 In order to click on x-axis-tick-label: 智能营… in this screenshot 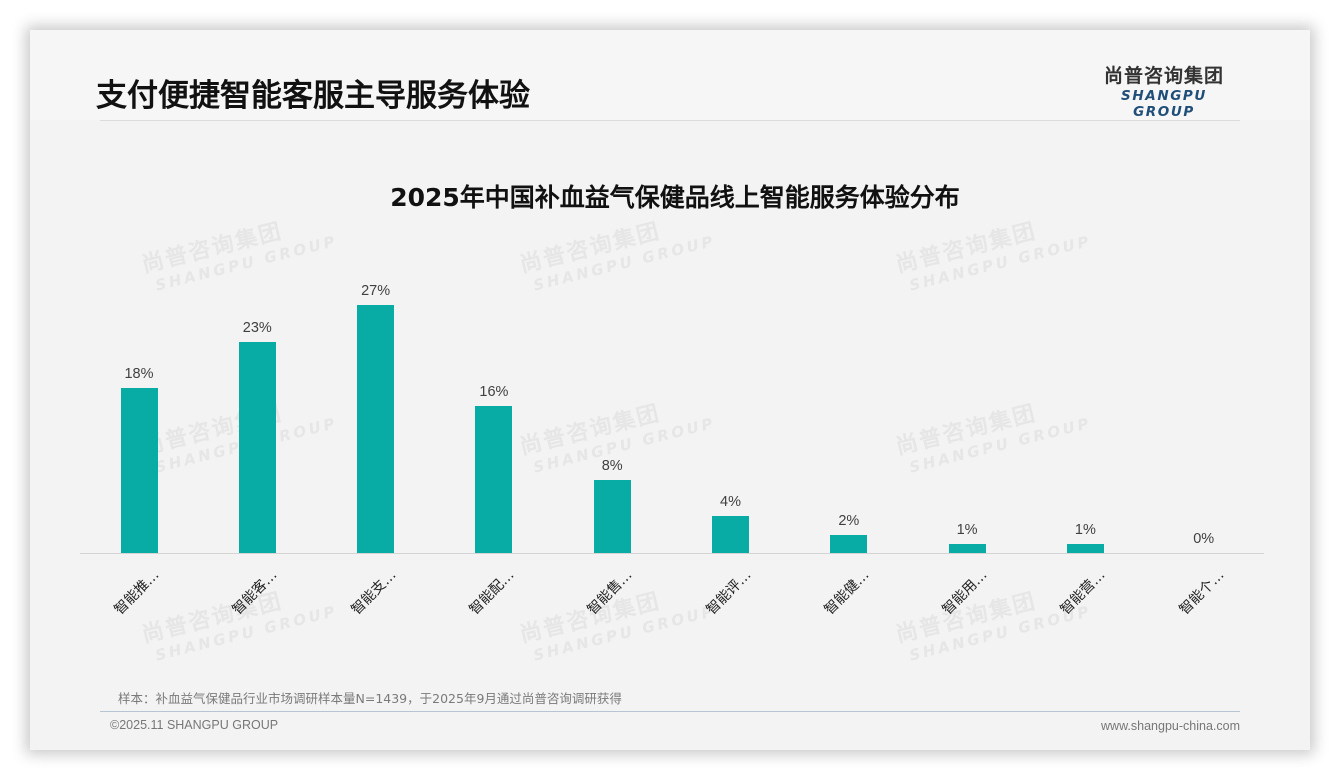, I will do `click(1083, 593)`.